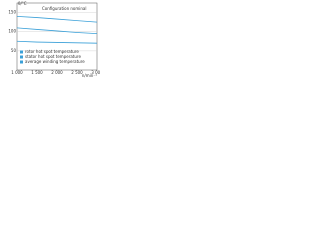 This screenshot has height=240, width=320. What do you see at coordinates (22, 3) in the screenshot?
I see `y-axis-label: θ/°C` at bounding box center [22, 3].